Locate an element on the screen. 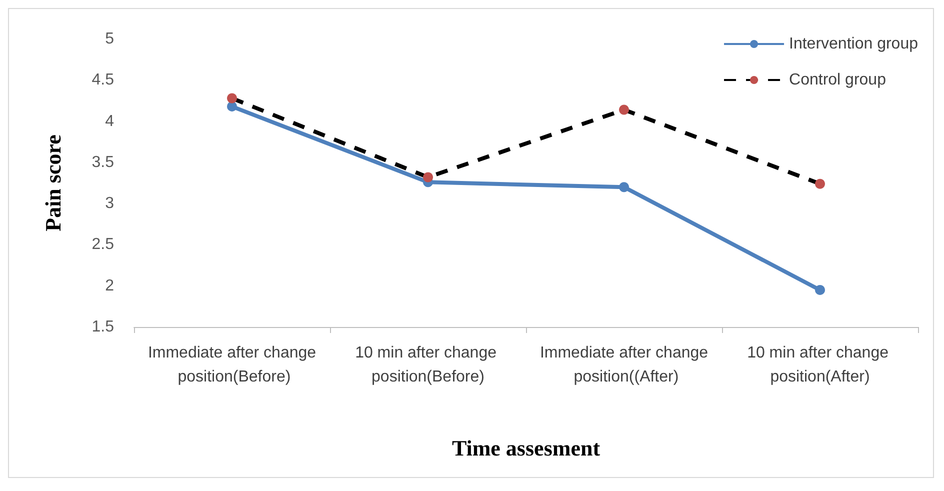 This screenshot has width=944, height=491. x-tick-label: 10 min after change position(After) is located at coordinates (820, 365).